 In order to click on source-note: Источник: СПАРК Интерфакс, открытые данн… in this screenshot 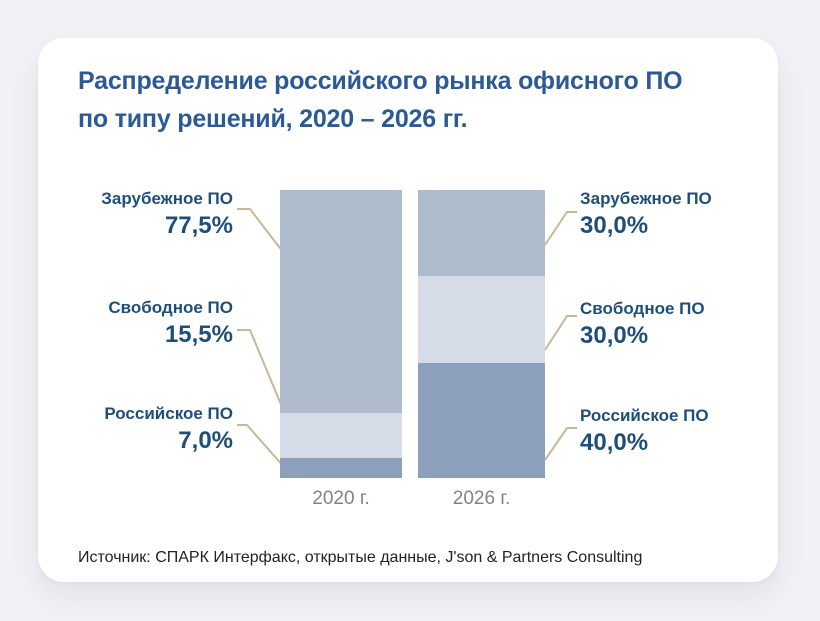, I will do `click(360, 557)`.